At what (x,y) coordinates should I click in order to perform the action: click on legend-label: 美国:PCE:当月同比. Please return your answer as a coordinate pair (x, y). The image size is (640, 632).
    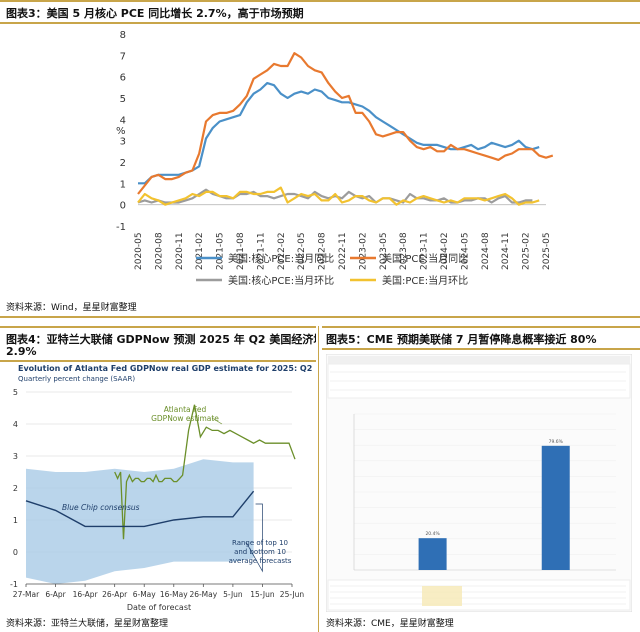
    Looking at the image, I should click on (425, 258).